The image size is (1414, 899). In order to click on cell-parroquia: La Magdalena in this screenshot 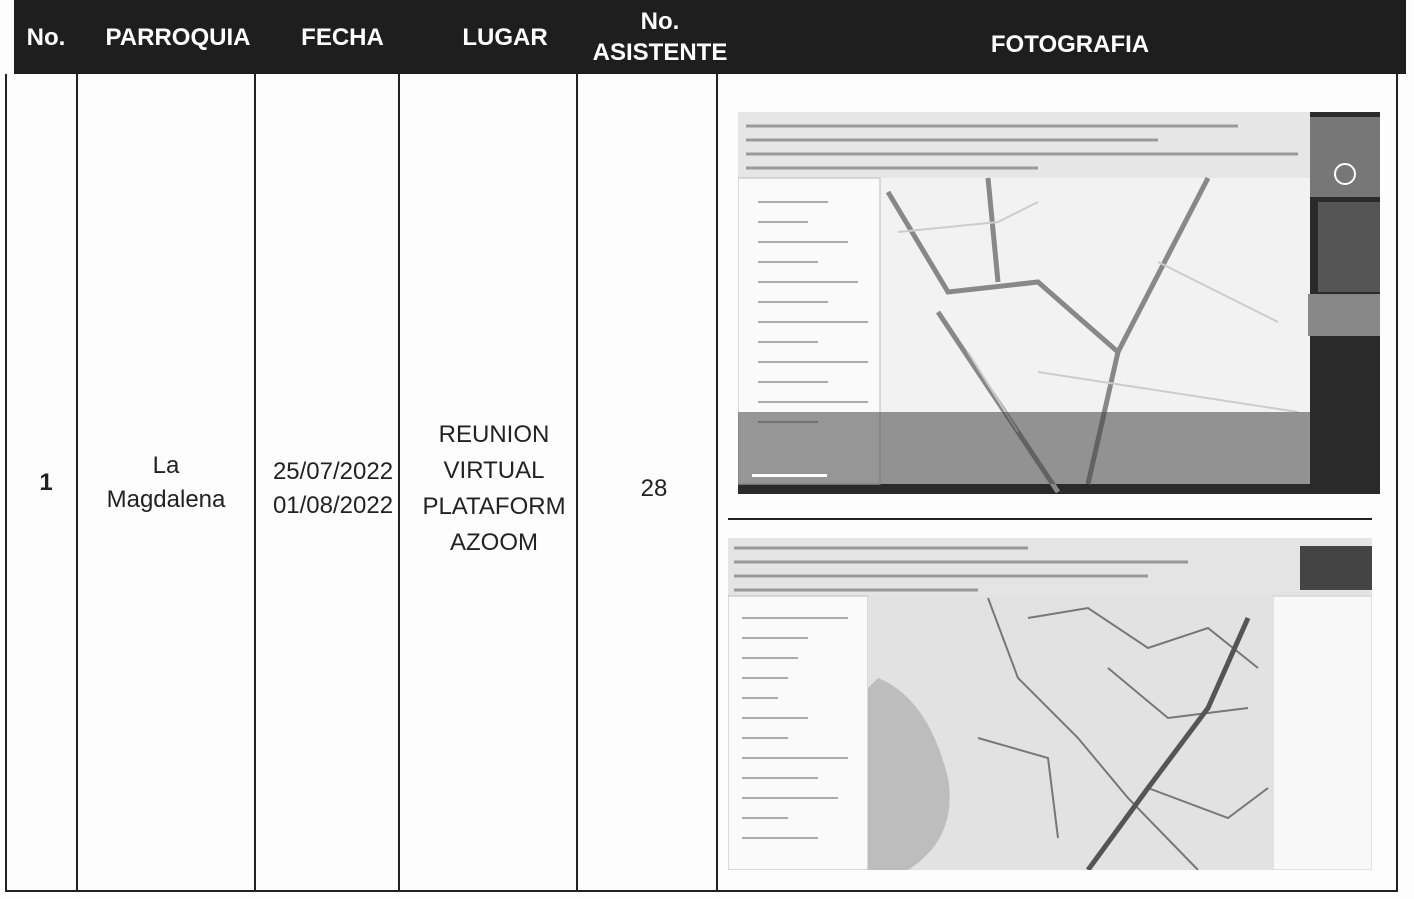, I will do `click(166, 483)`.